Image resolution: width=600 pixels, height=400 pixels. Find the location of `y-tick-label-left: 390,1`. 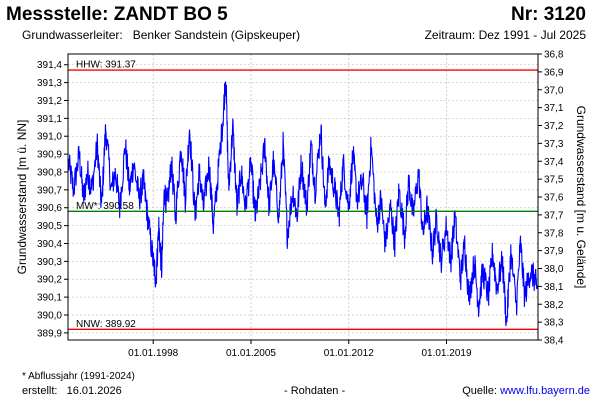

y-tick-label-left: 390,1 is located at coordinates (49, 298).